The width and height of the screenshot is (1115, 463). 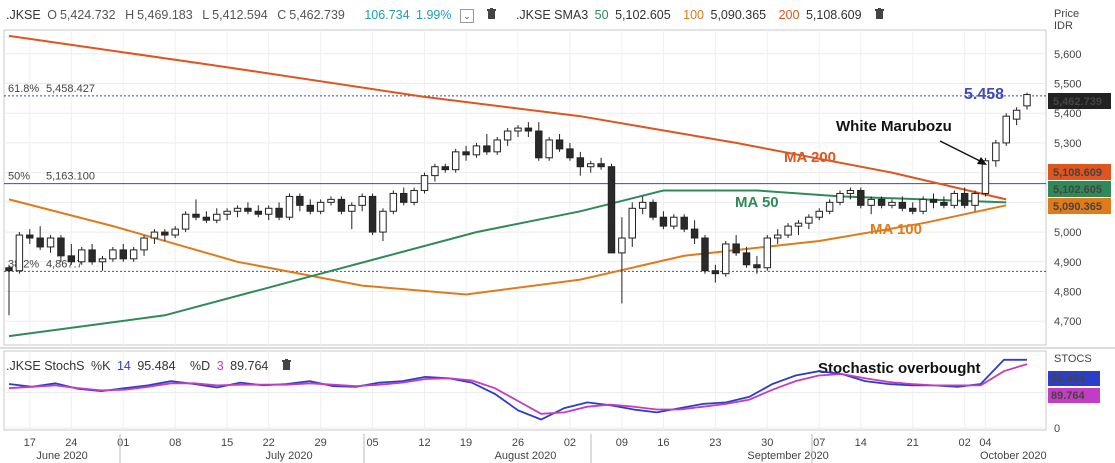 I want to click on fib-level-value: 5,163.100, so click(x=70, y=177).